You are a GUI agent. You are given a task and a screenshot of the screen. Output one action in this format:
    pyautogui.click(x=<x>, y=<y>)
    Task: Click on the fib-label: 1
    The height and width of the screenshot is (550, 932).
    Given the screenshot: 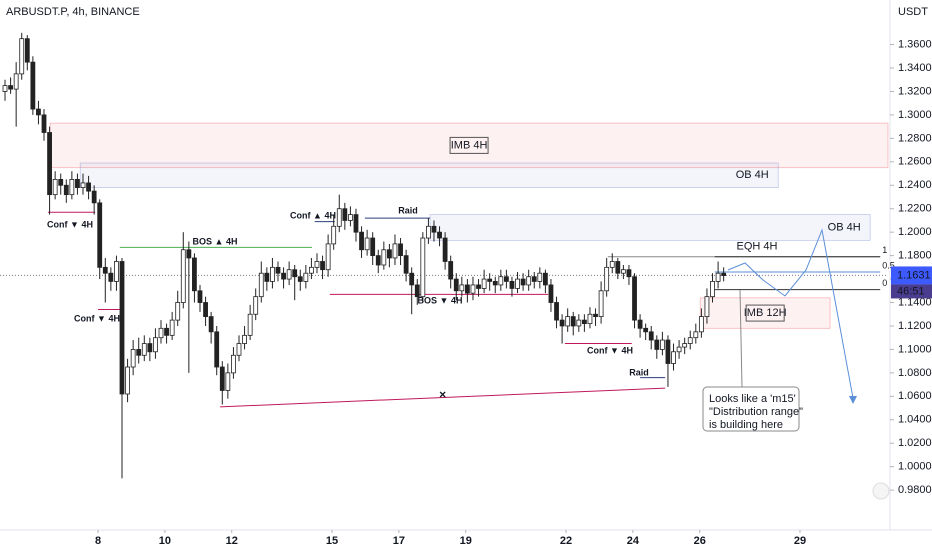 What is the action you would take?
    pyautogui.click(x=884, y=250)
    